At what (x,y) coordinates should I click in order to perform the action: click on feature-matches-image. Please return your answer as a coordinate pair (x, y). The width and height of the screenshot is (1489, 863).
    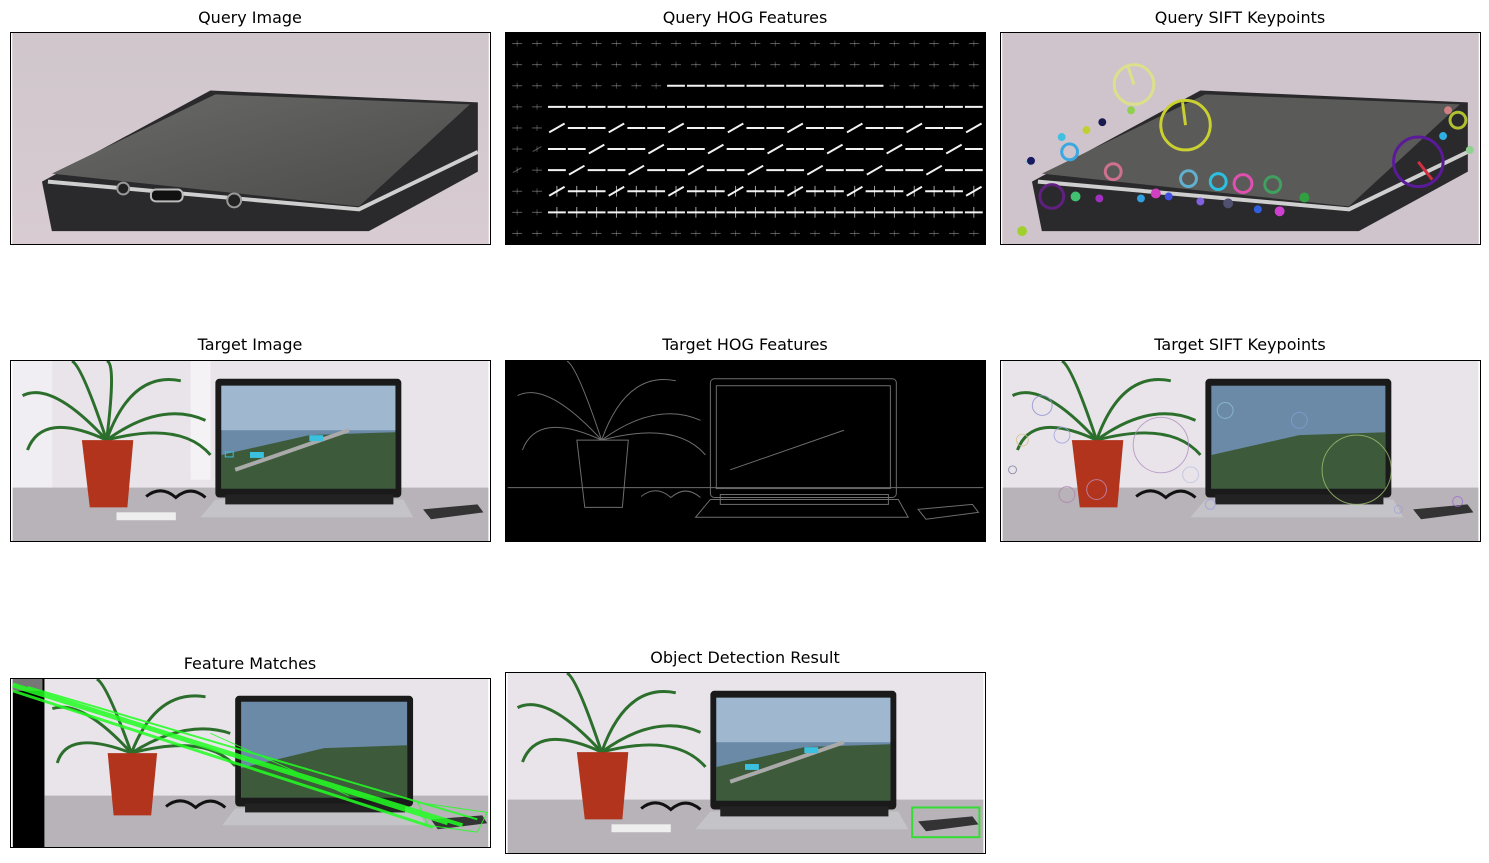
    Looking at the image, I should click on (250, 763).